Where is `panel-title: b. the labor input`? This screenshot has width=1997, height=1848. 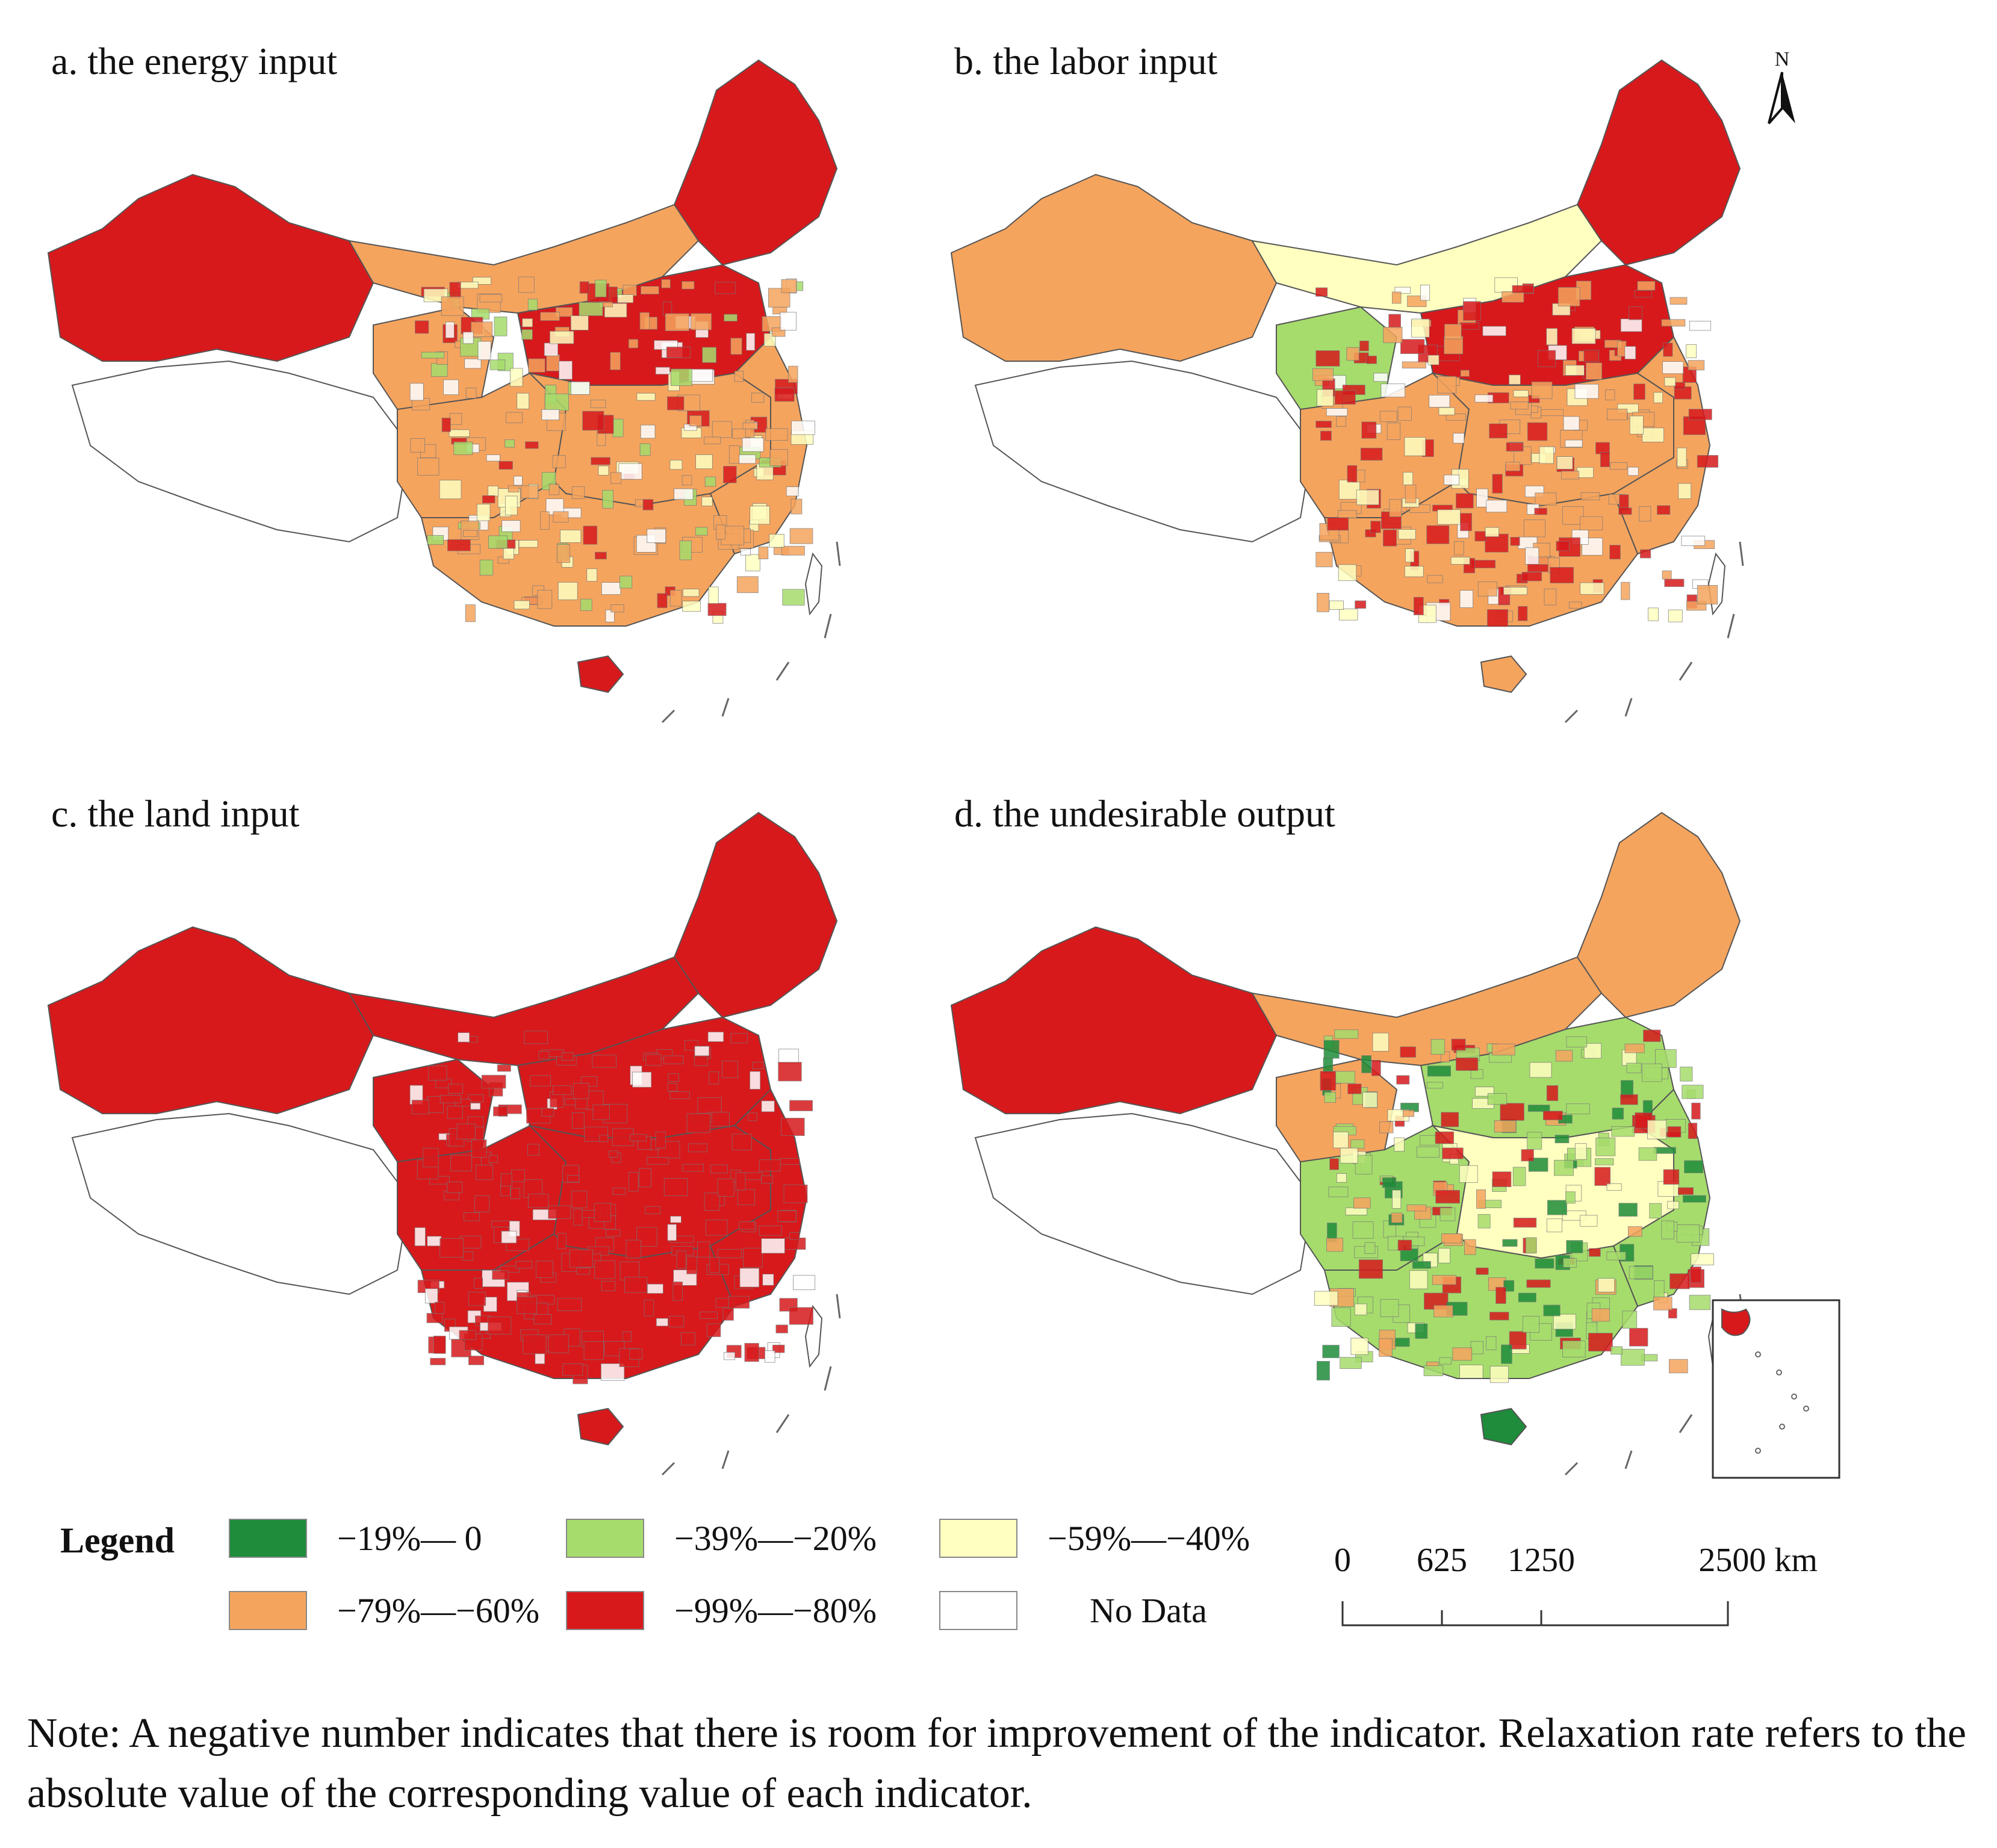
panel-title: b. the labor input is located at coordinates (1086, 61).